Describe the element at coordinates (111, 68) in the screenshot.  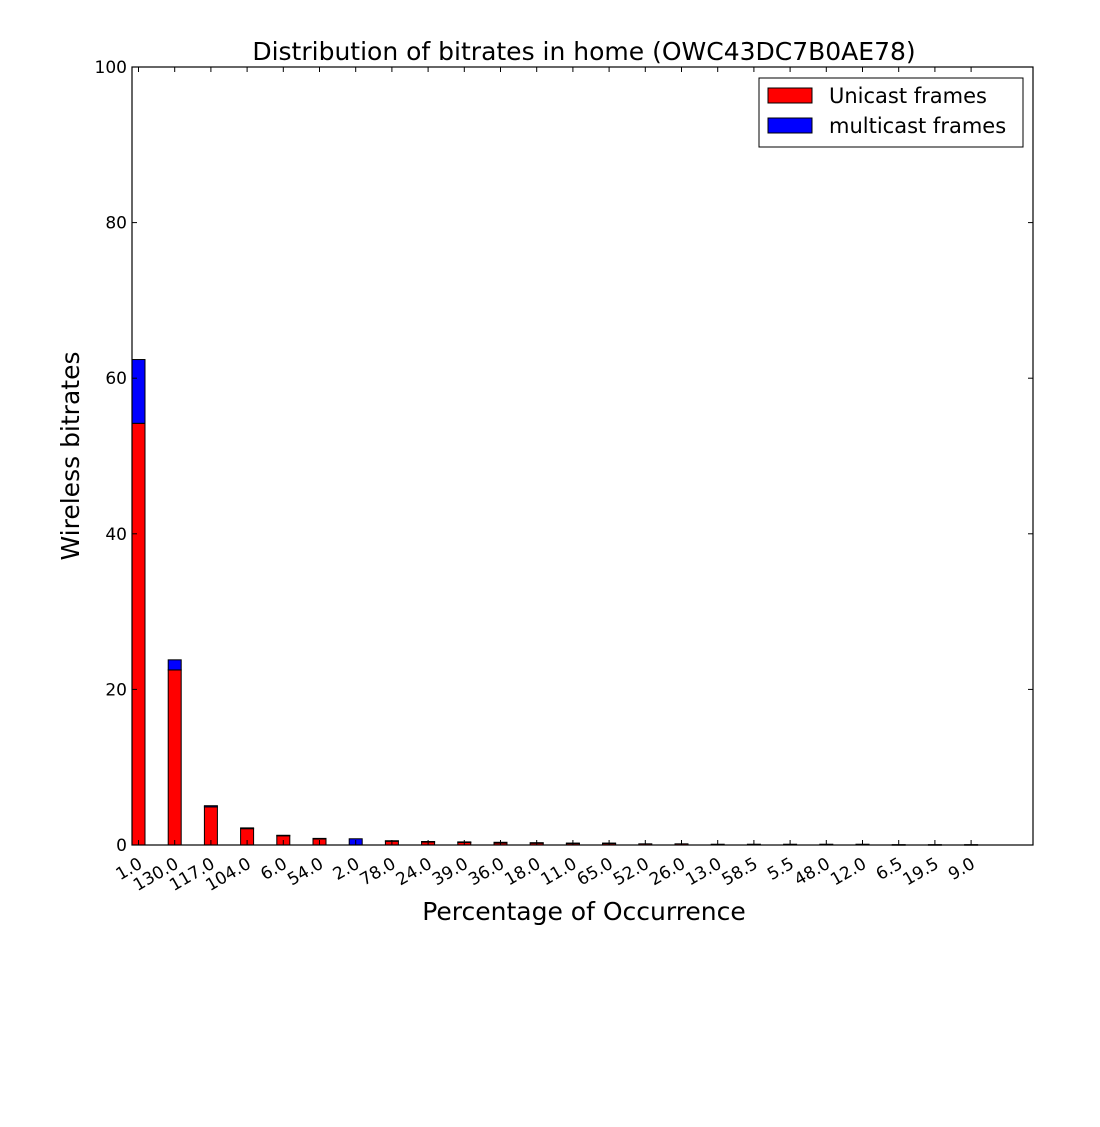
I see `y-tick-label: 100` at that location.